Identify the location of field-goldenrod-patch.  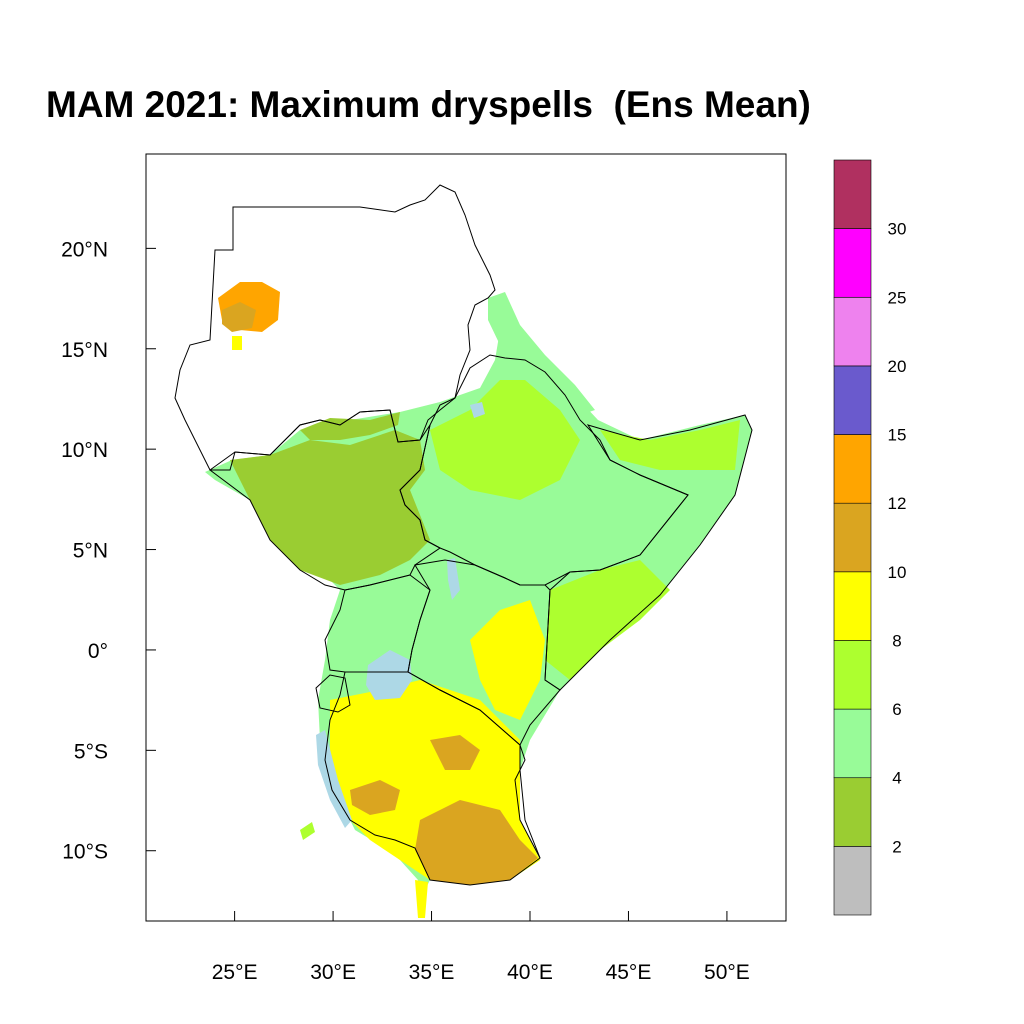
(239, 317).